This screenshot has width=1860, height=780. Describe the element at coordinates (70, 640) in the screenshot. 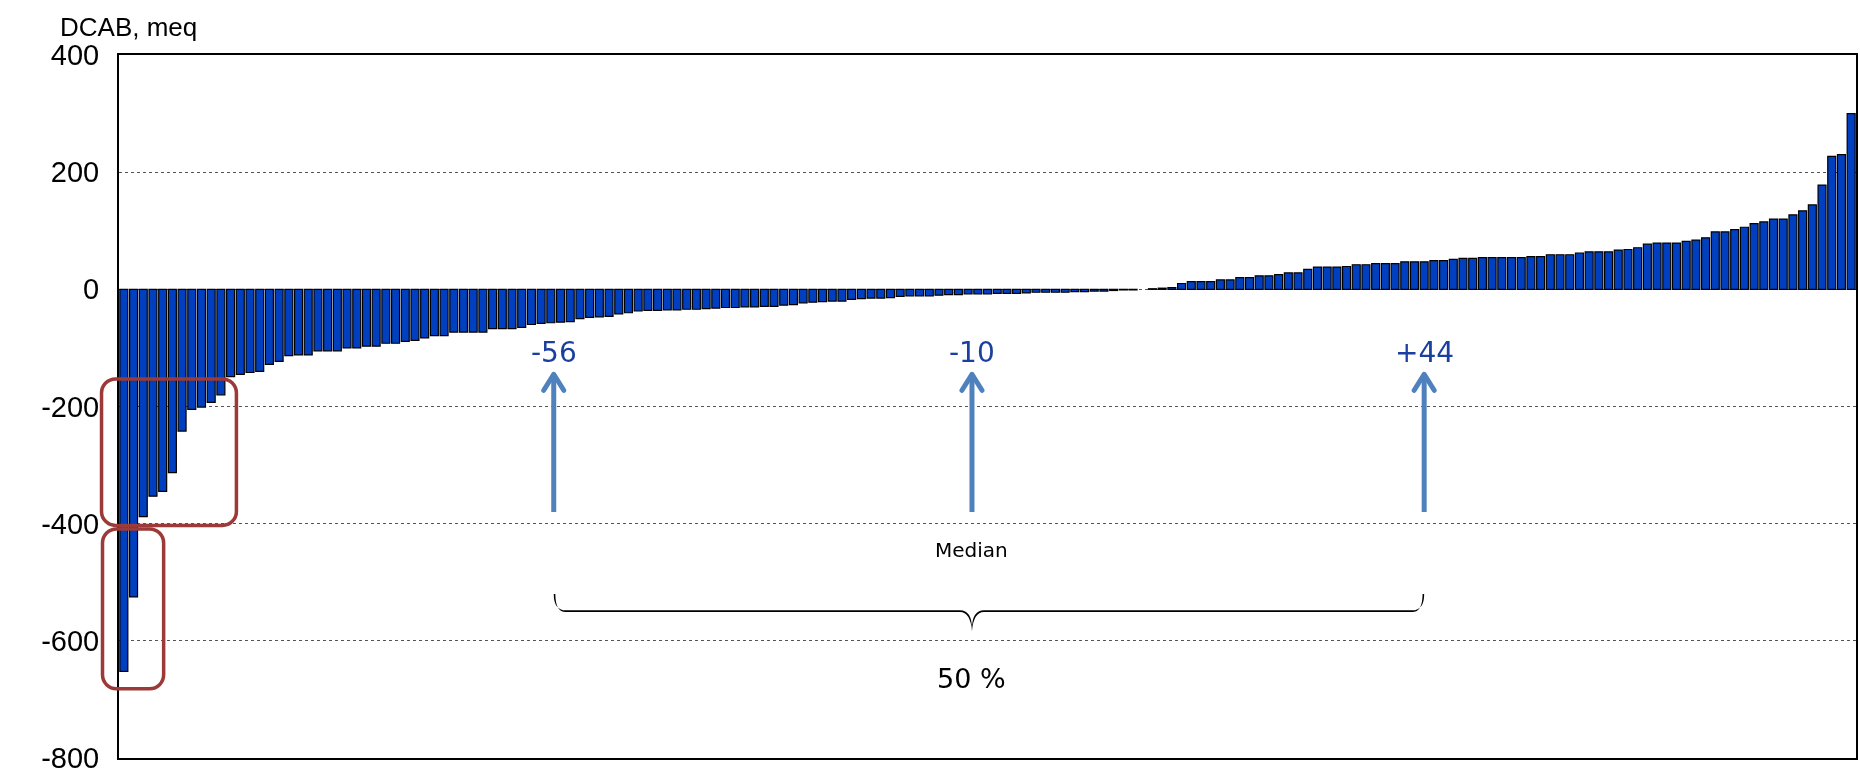

I see `y-tick-label: -600` at that location.